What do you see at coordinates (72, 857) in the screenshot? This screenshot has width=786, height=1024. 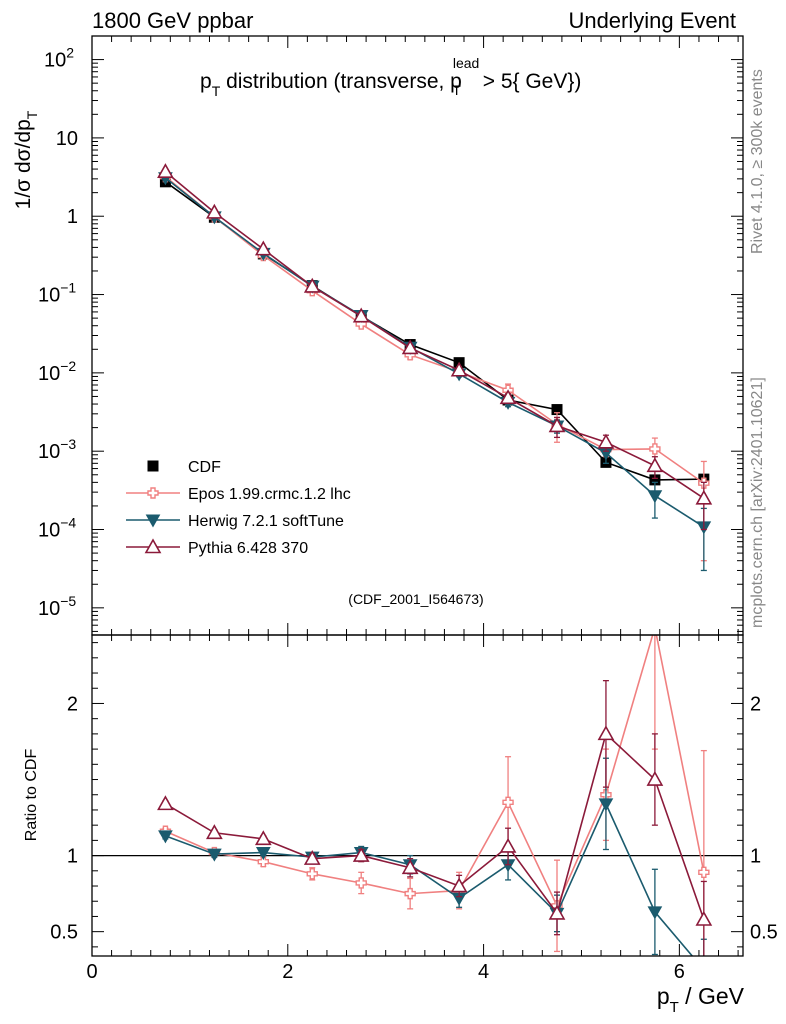 I see `ratio-y-tick-label: 1` at bounding box center [72, 857].